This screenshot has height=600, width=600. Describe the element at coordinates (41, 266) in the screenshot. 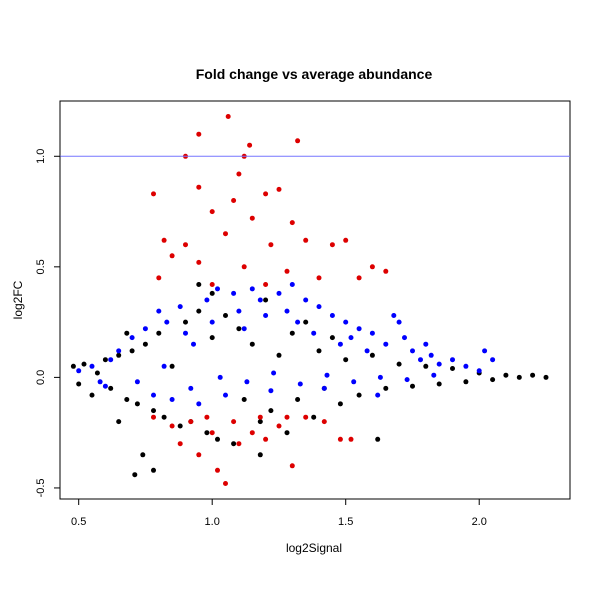

I see `y-tick-label-2: 0.5` at that location.